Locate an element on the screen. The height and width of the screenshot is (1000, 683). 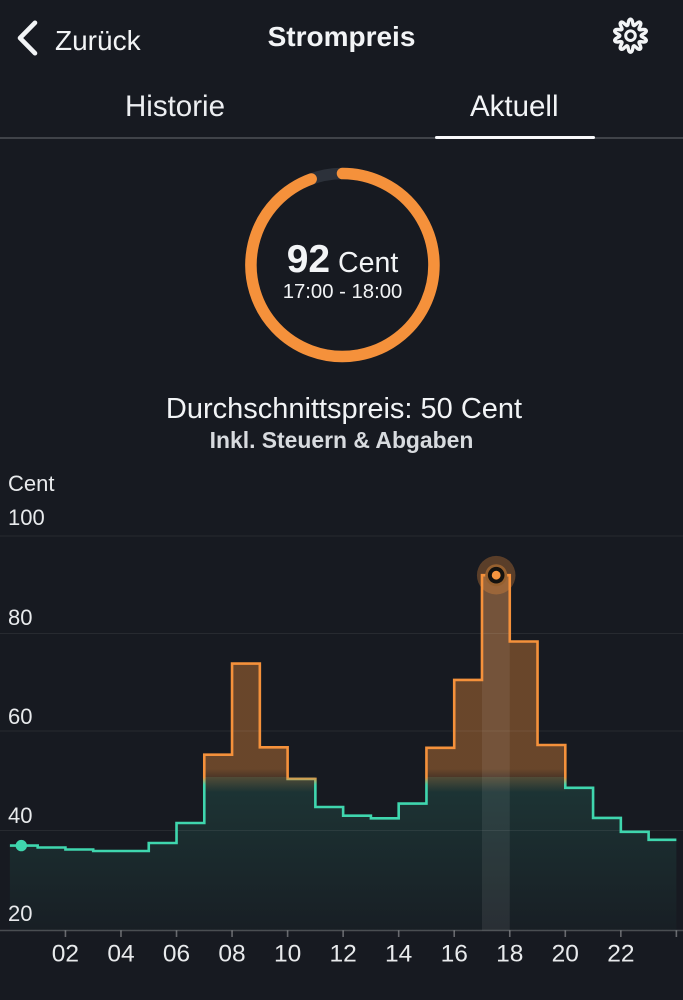
svg-text: 22 is located at coordinates (620, 954).